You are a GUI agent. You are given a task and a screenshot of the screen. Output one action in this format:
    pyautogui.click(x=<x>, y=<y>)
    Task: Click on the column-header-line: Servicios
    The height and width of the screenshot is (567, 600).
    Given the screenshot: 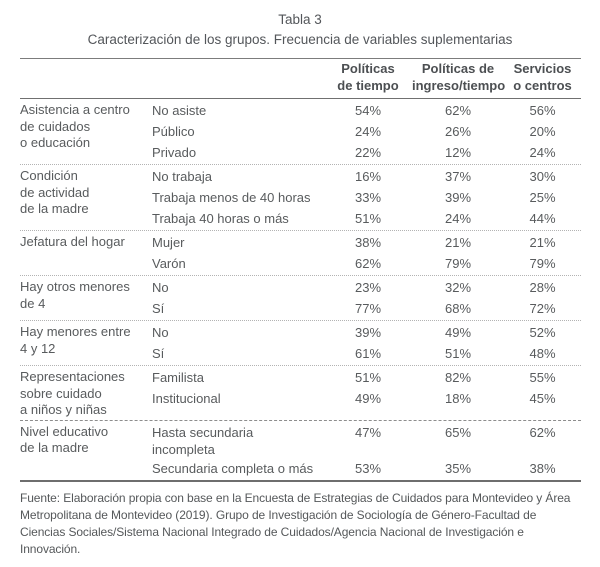 What is the action you would take?
    pyautogui.click(x=542, y=68)
    